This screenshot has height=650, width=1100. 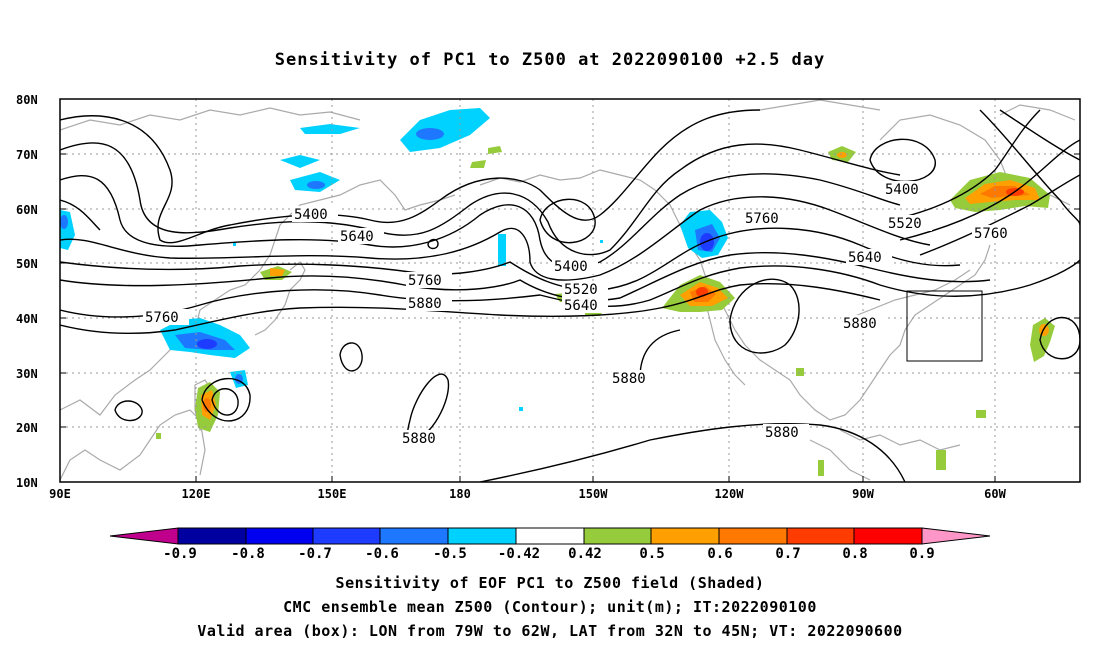 I want to click on colorbar-tick: 0.7, so click(x=787, y=554).